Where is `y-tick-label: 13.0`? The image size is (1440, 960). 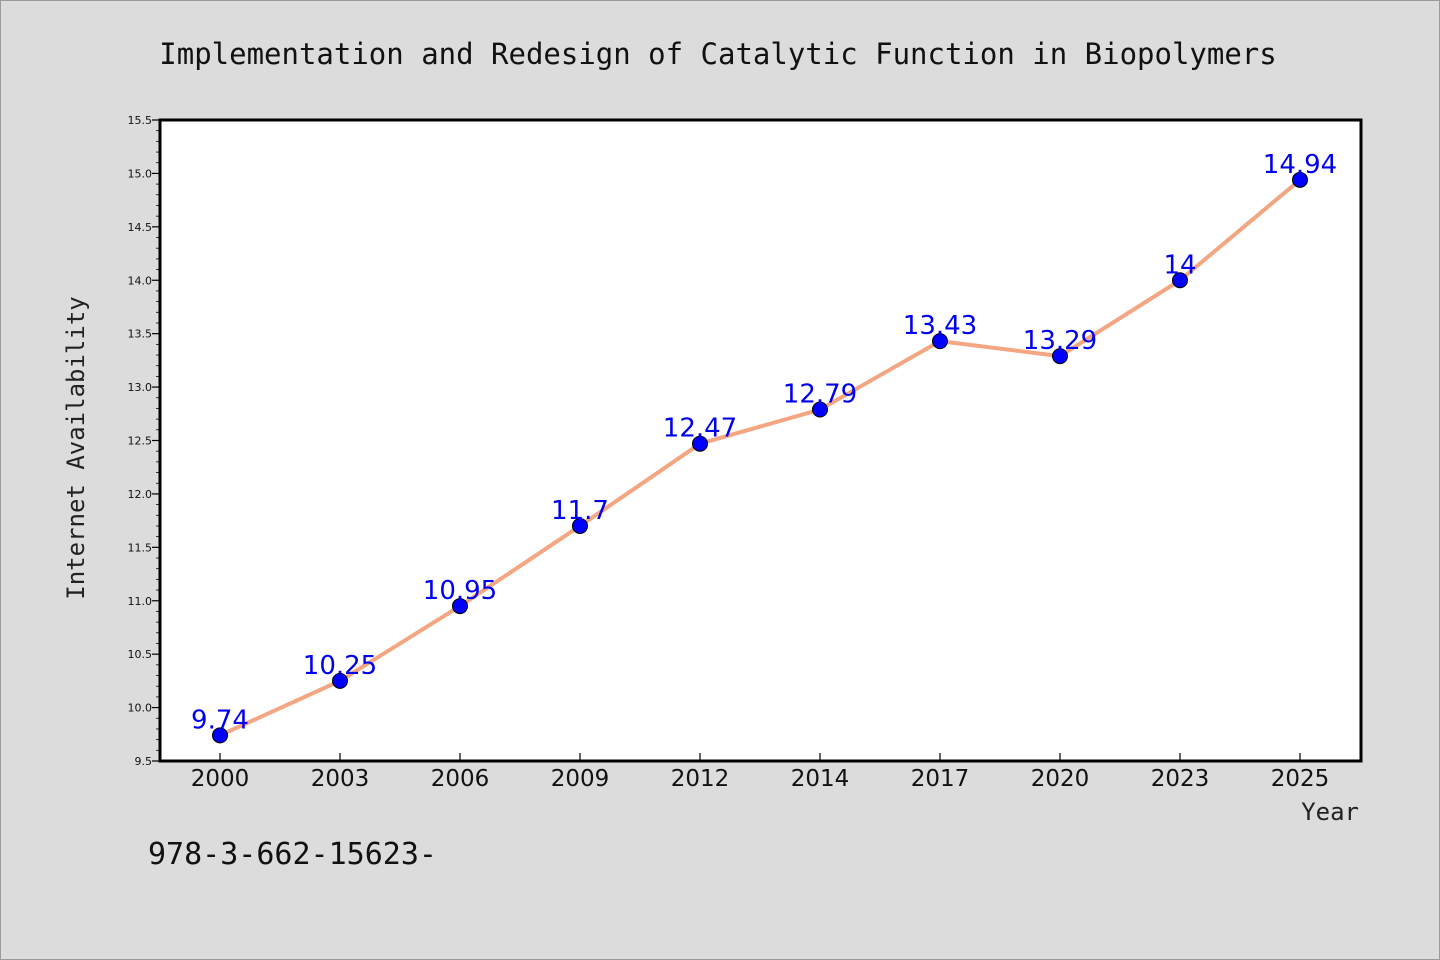 y-tick-label: 13.0 is located at coordinates (140, 387).